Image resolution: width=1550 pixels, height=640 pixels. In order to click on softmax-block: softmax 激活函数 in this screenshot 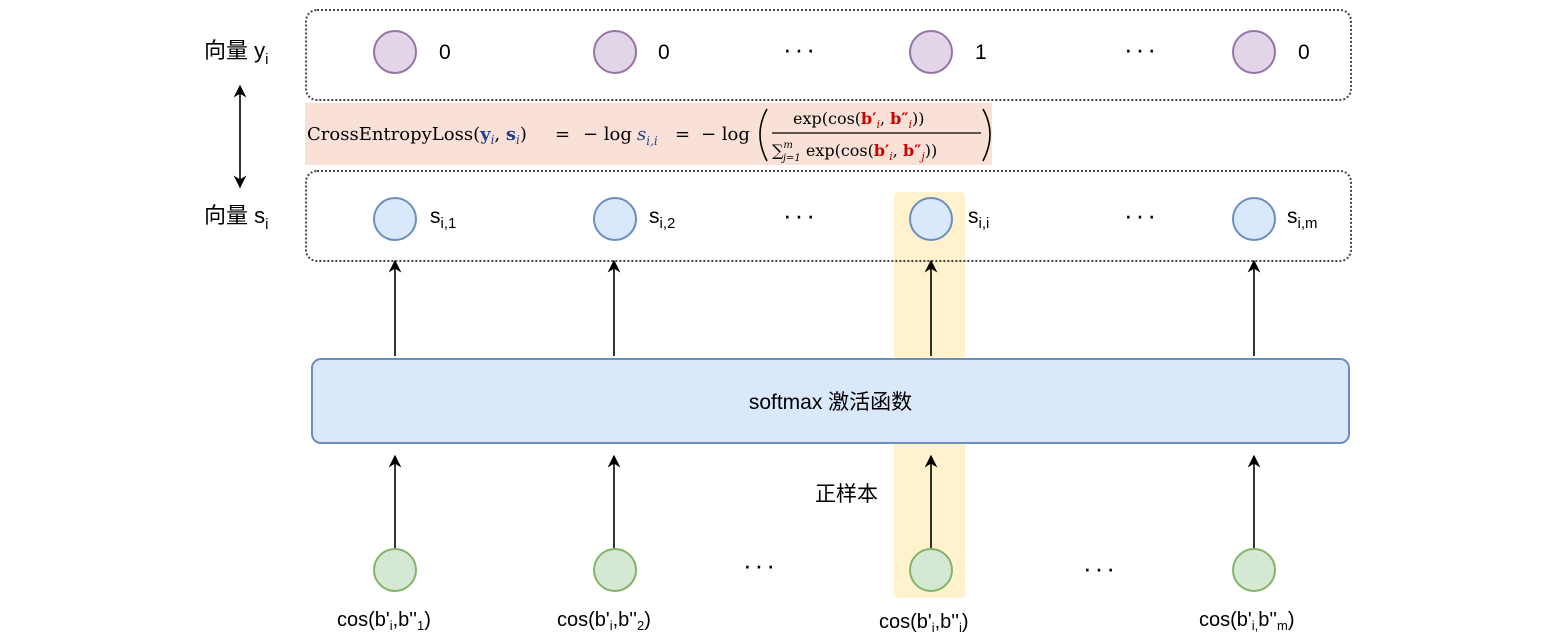, I will do `click(830, 401)`.